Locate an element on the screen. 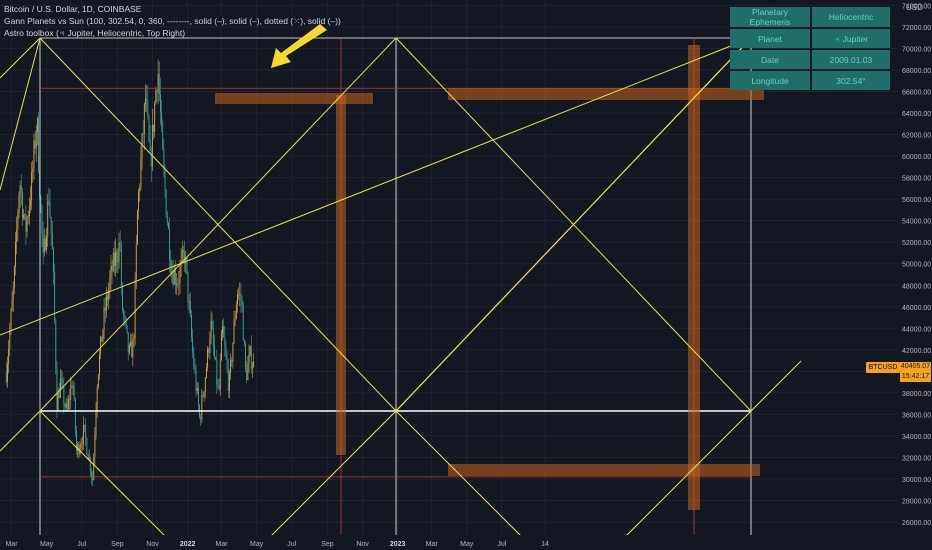 This screenshot has height=550, width=932. y-tick-label: 56000.00 is located at coordinates (916, 200).